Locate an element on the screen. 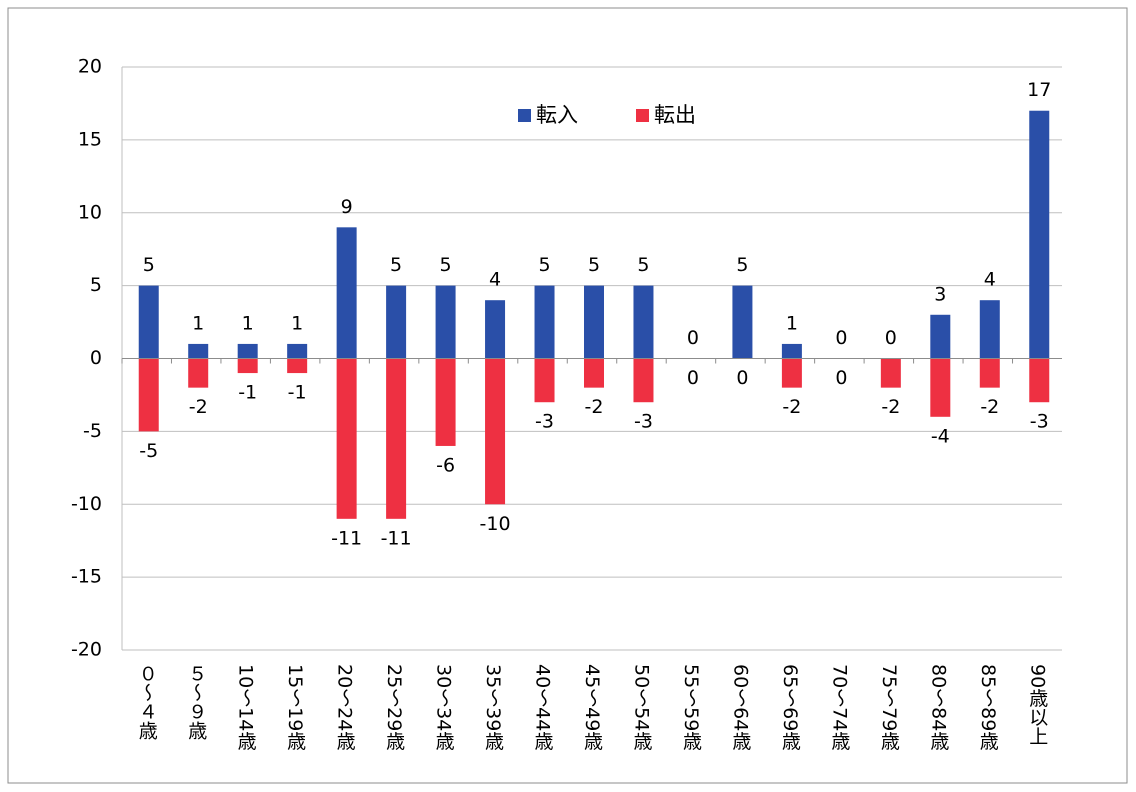 This screenshot has height=792, width=1136. y-tick-label: 10 is located at coordinates (90, 212).